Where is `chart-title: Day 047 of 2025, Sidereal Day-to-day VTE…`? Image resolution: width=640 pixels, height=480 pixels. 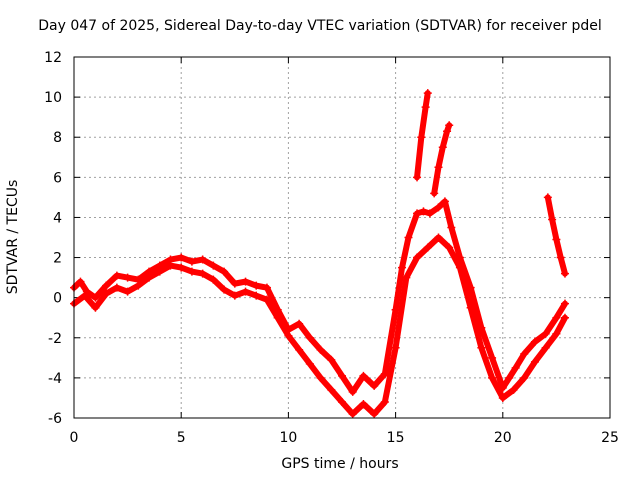 chart-title: Day 047 of 2025, Sidereal Day-to-day VTE… is located at coordinates (320, 26).